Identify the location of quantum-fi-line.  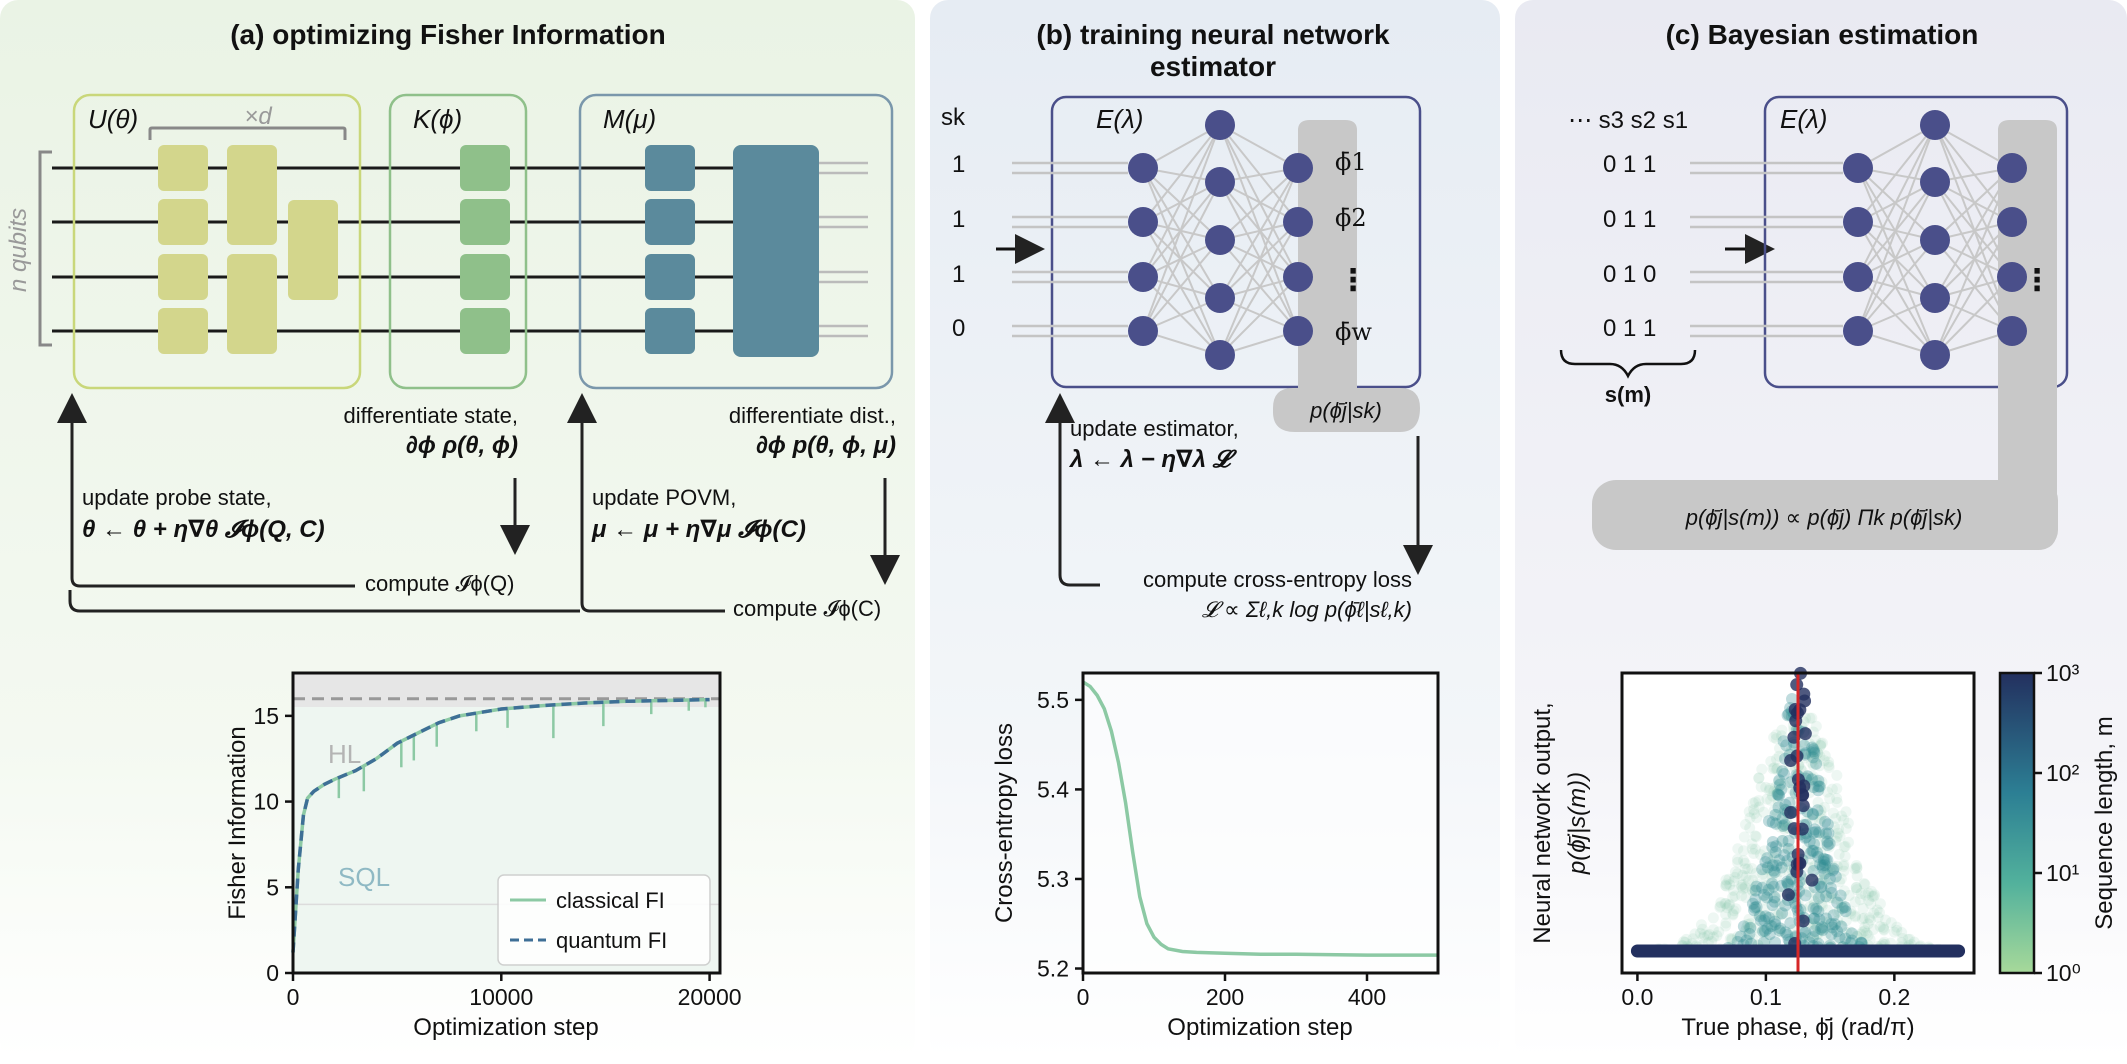
(500, 825).